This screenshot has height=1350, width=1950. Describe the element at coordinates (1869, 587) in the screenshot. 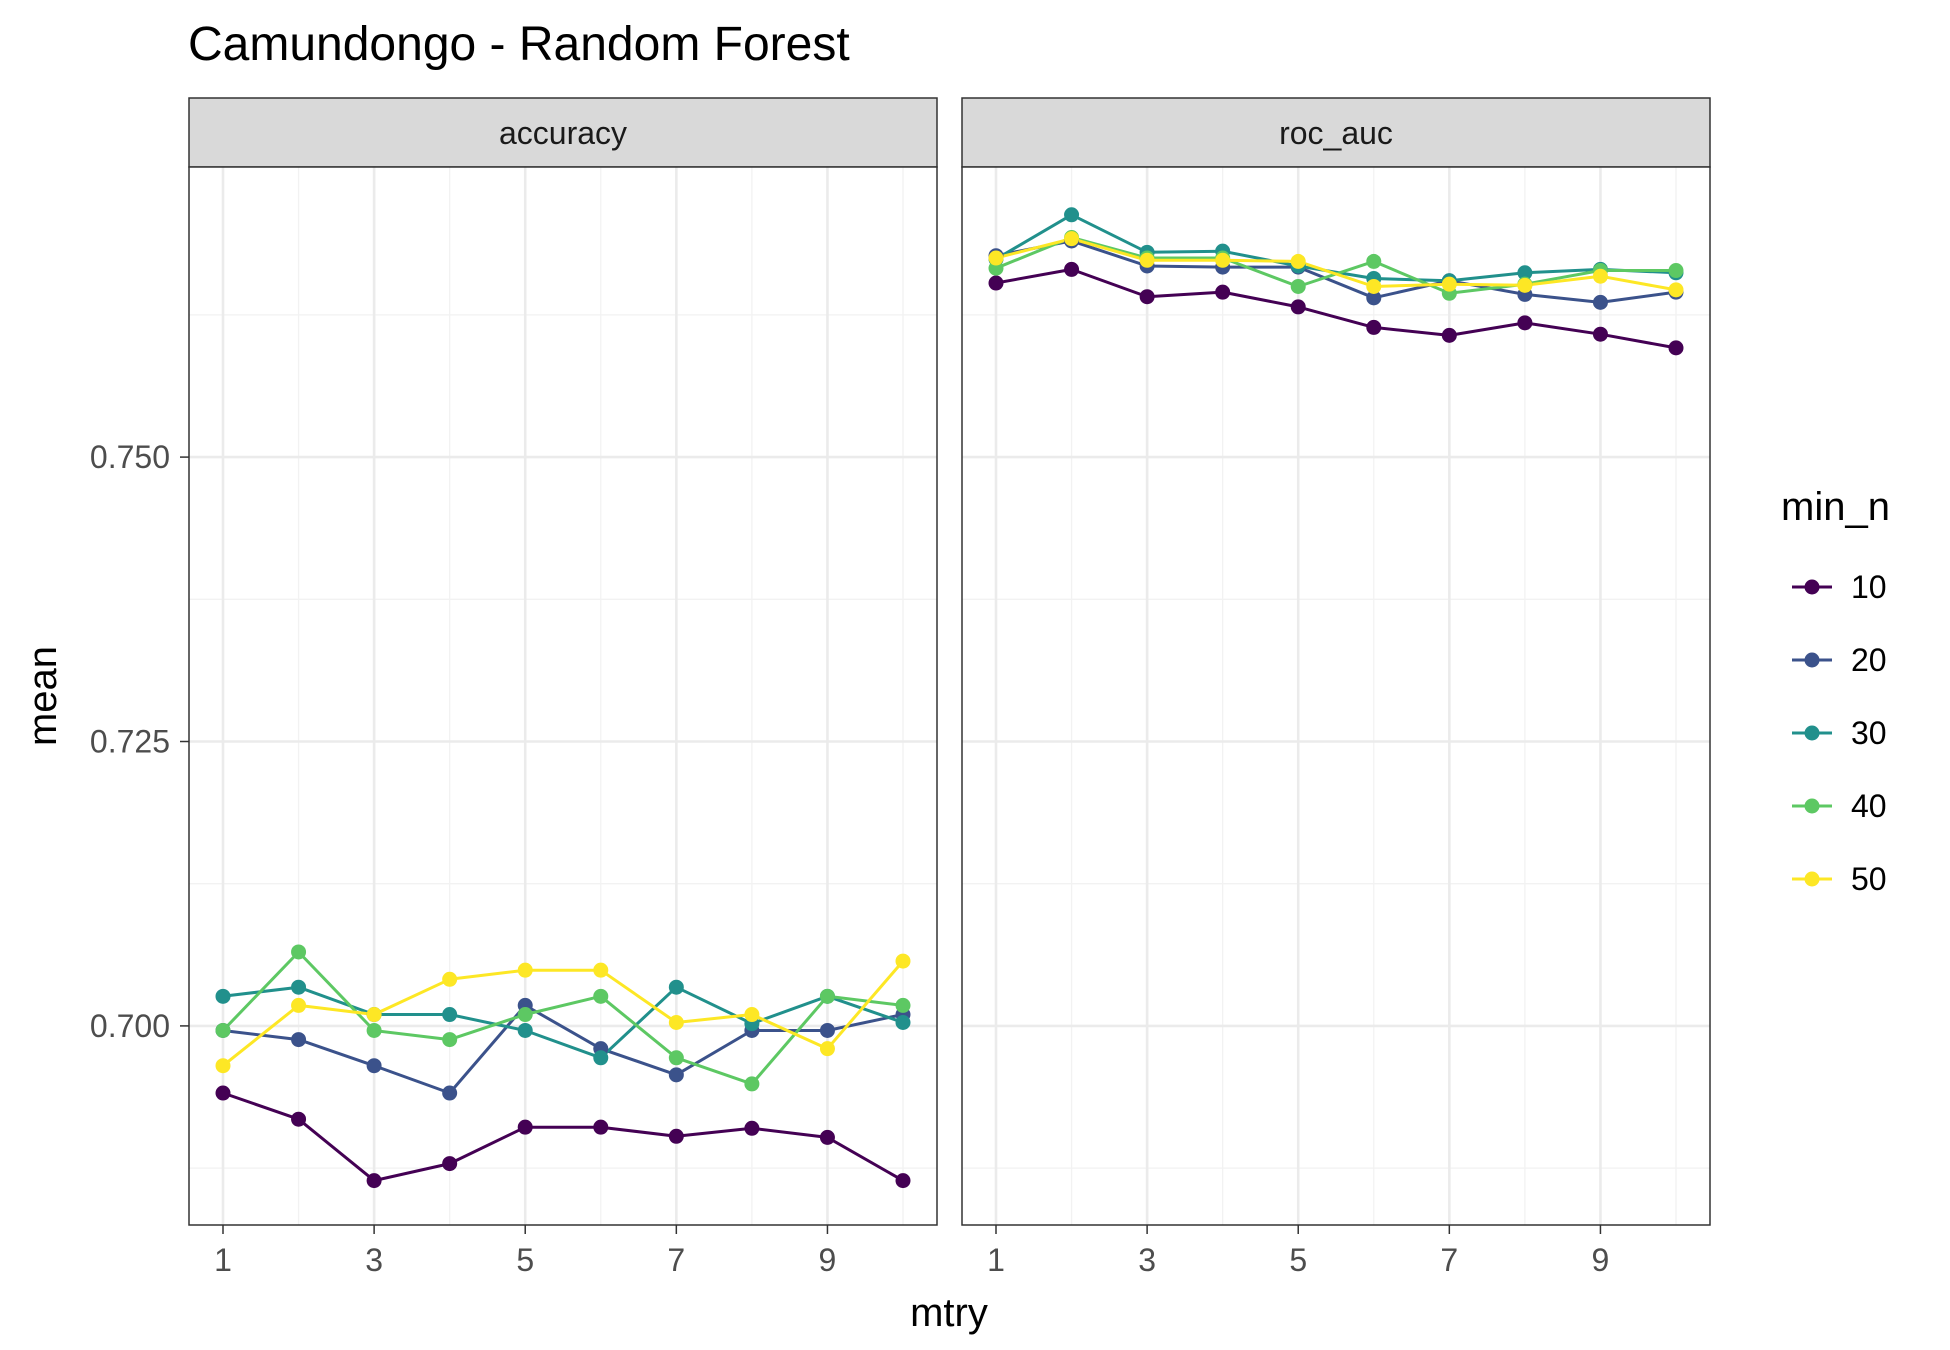

I see `legend-label: 10` at that location.